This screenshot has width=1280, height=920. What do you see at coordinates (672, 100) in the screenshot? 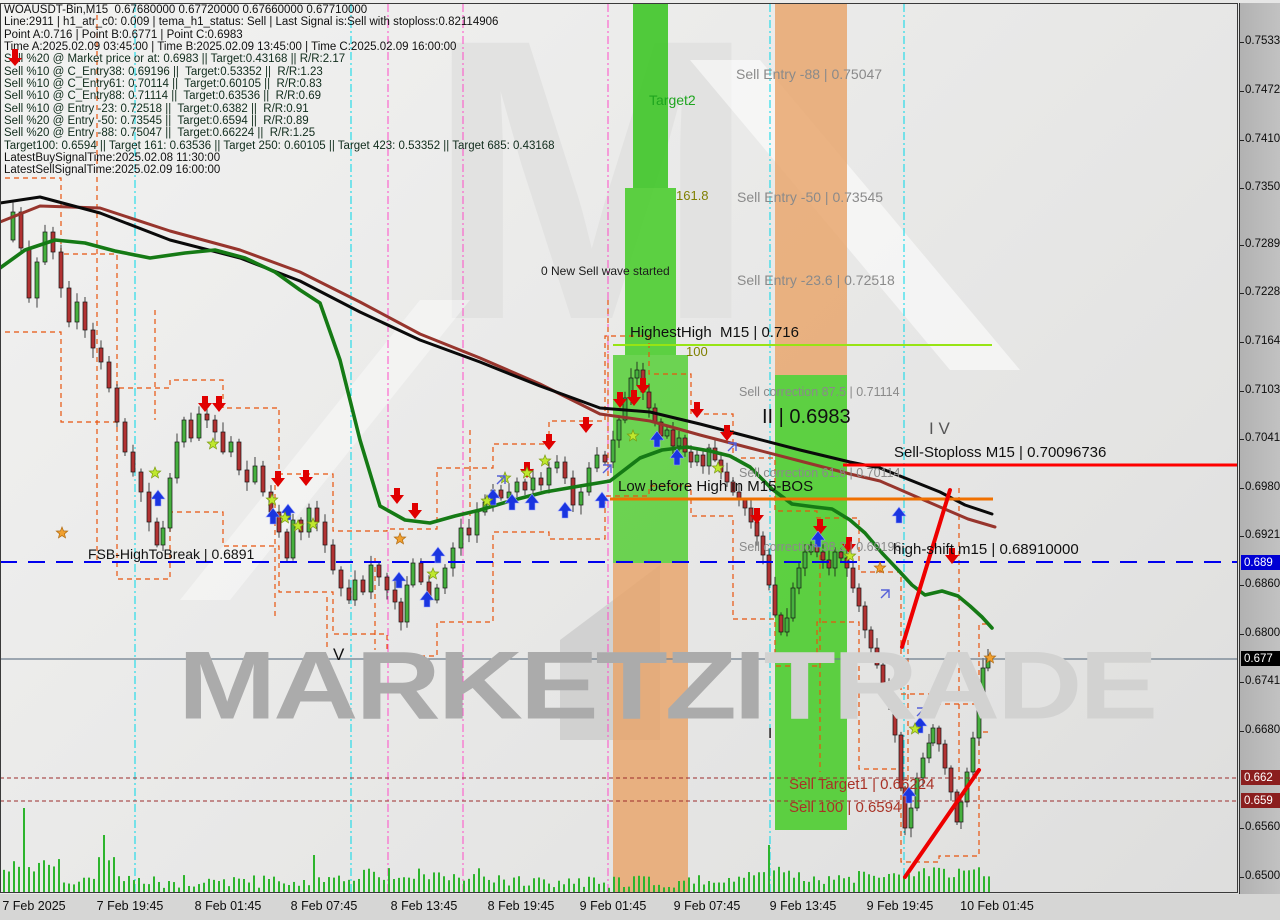
I see `target2-label: Target2` at bounding box center [672, 100].